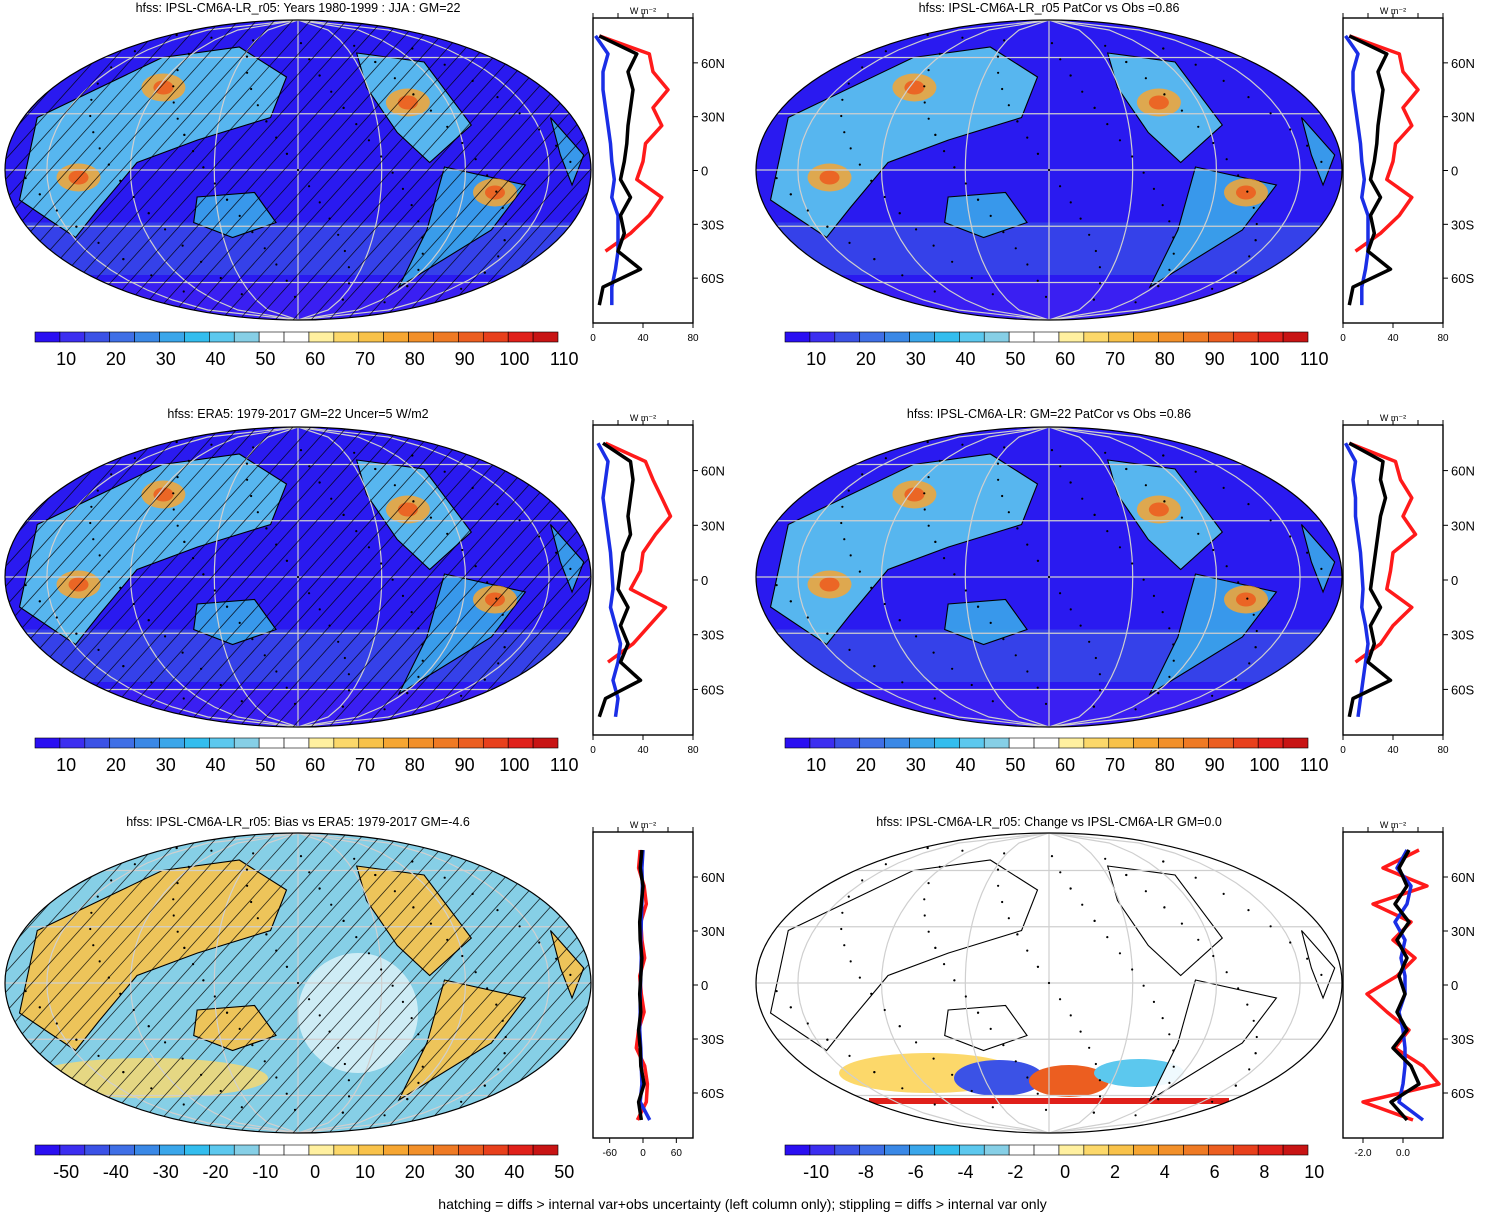 The image size is (1485, 1215). Describe the element at coordinates (1015, 1172) in the screenshot. I see `colorbar-label: -2` at that location.